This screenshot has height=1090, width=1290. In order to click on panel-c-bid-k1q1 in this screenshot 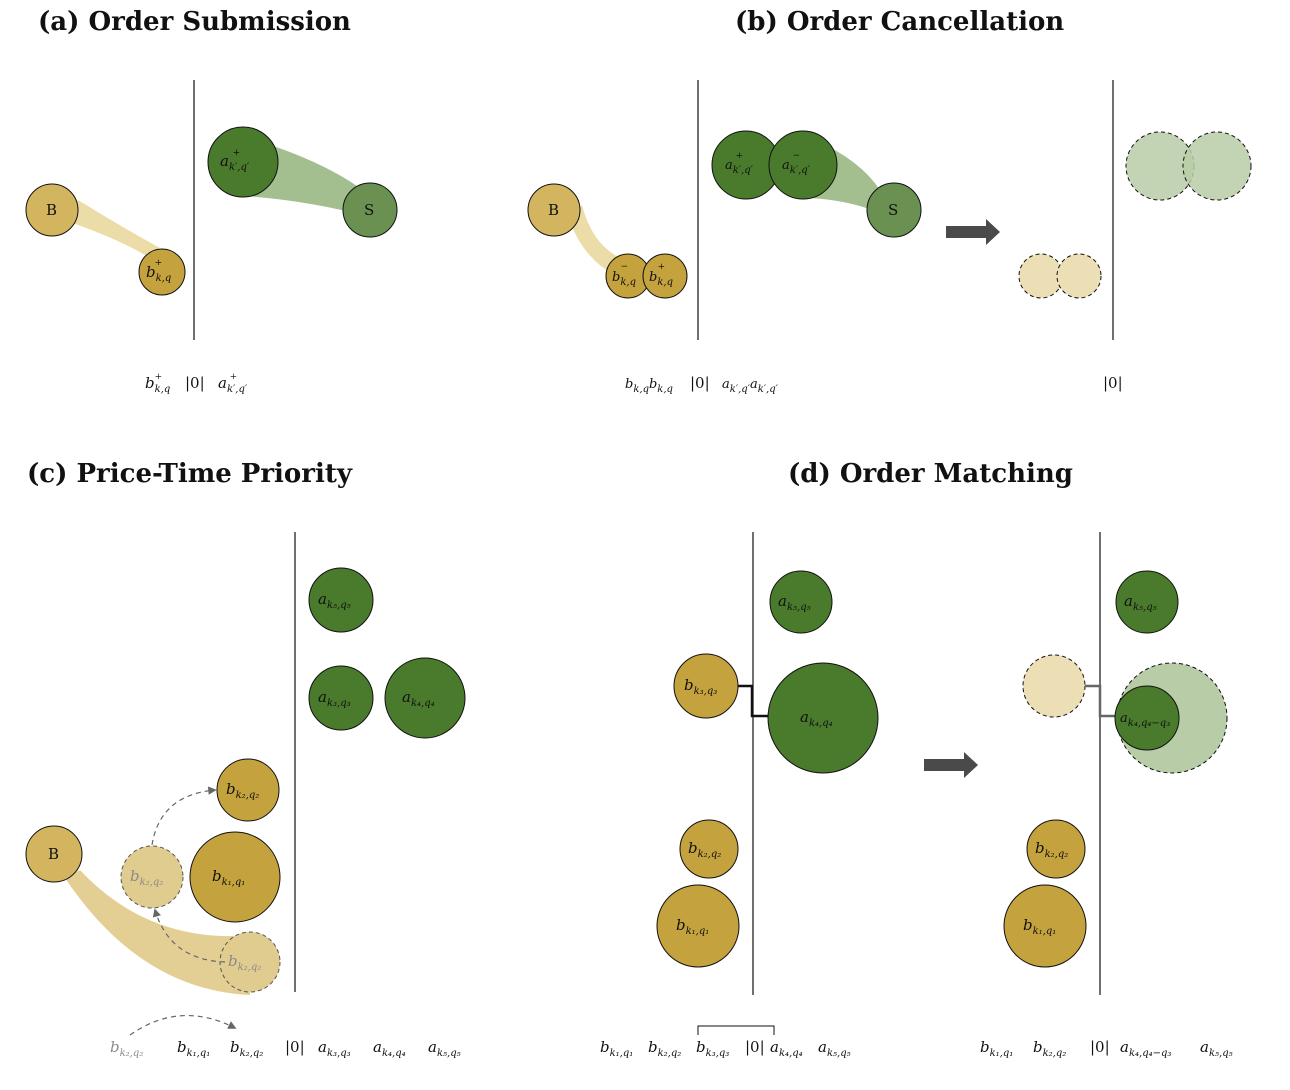, I will do `click(235, 877)`.